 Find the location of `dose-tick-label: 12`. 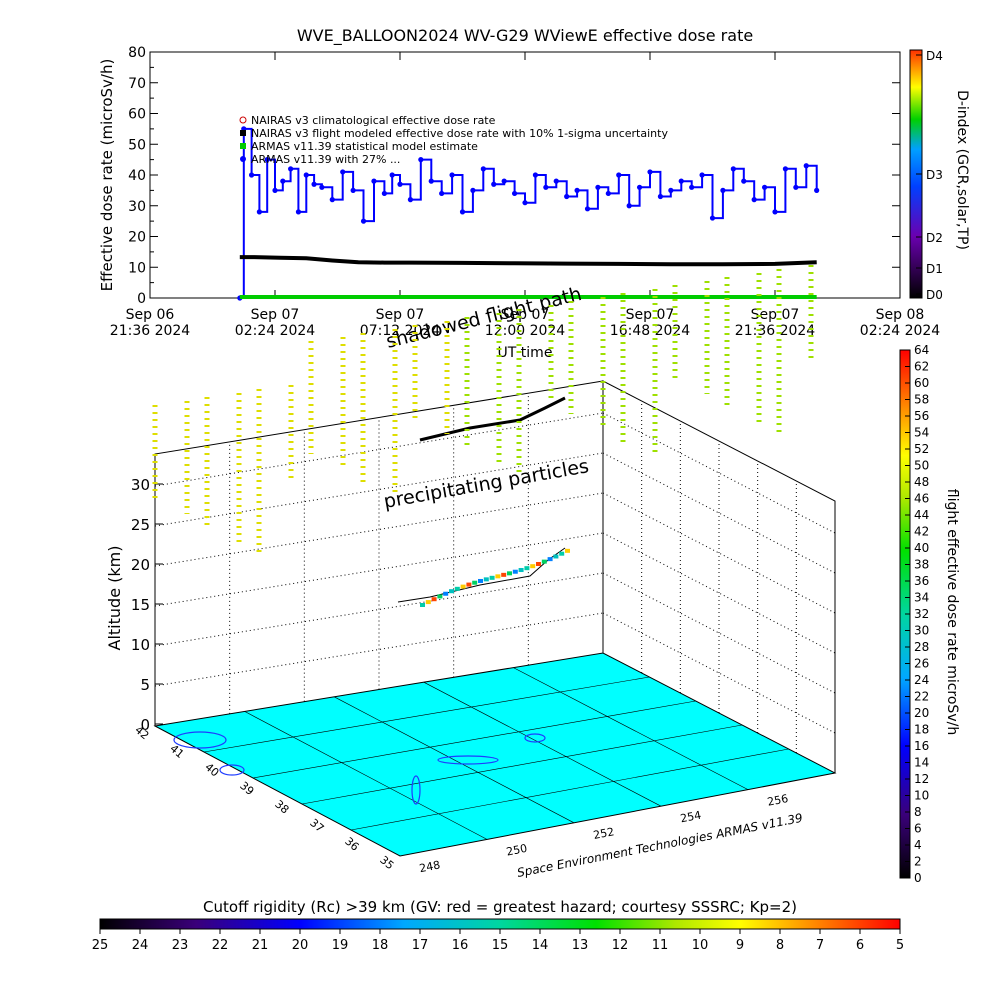

dose-tick-label: 12 is located at coordinates (921, 779).